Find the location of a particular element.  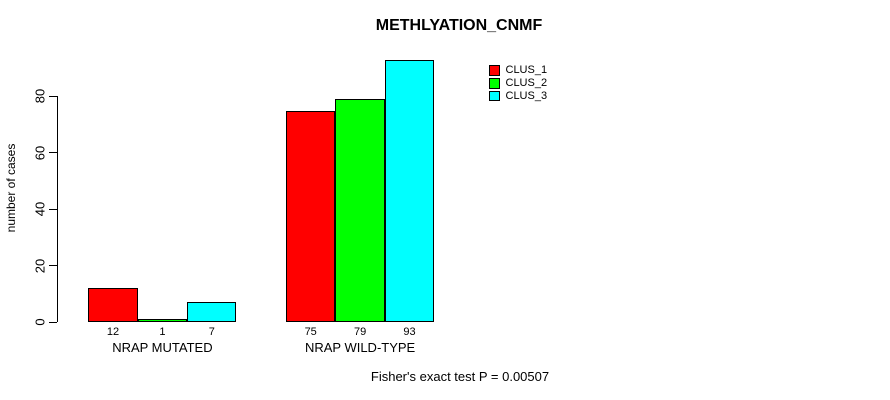

y-axis-tick-label: 60 is located at coordinates (40, 153).